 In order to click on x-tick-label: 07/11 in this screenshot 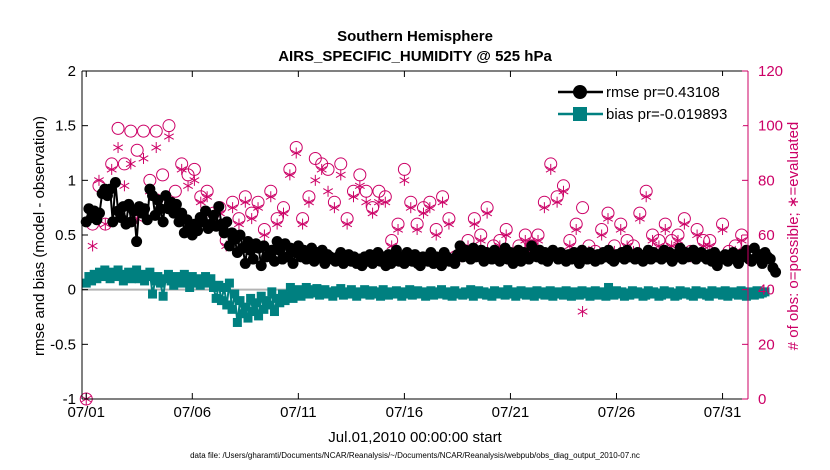, I will do `click(298, 412)`.